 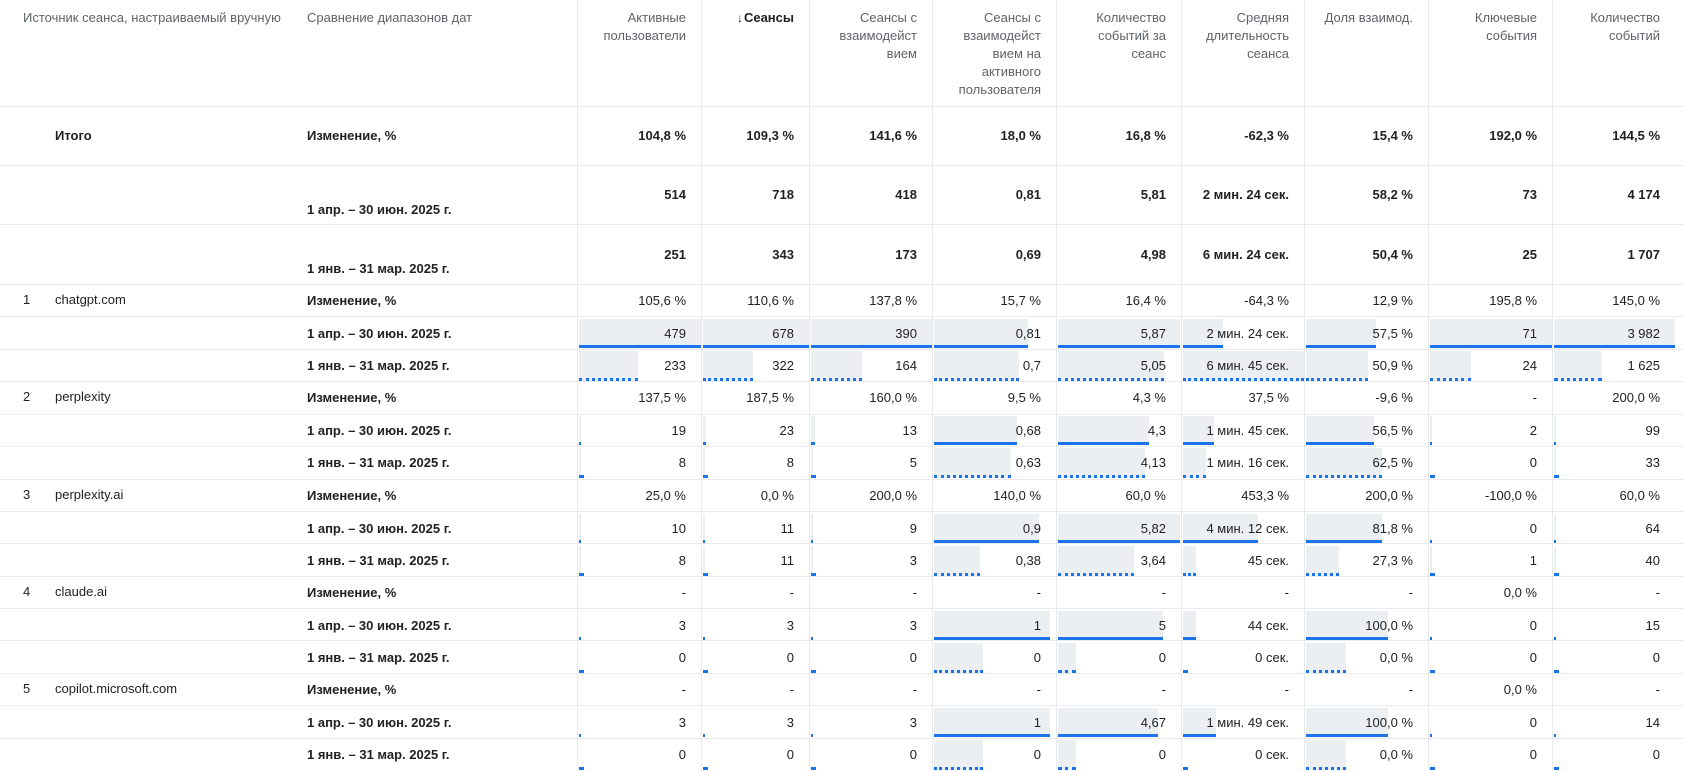 What do you see at coordinates (1368, 17) in the screenshot?
I see `column-header-metric: Доля взаимод.` at bounding box center [1368, 17].